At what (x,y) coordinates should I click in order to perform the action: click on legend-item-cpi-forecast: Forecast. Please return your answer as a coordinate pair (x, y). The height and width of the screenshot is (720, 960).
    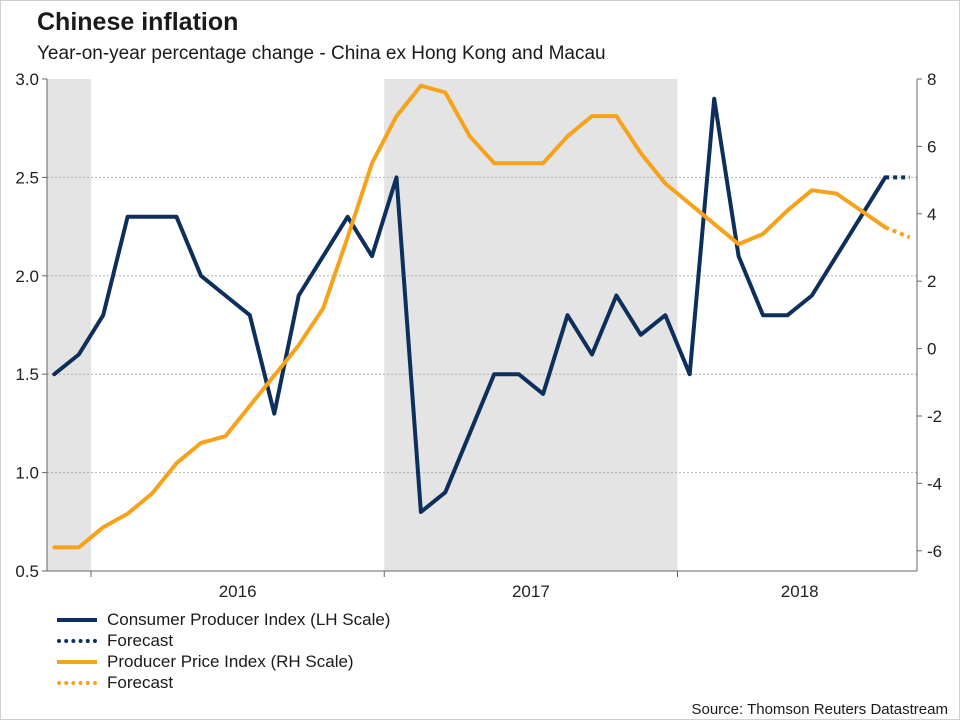
    Looking at the image, I should click on (223, 640).